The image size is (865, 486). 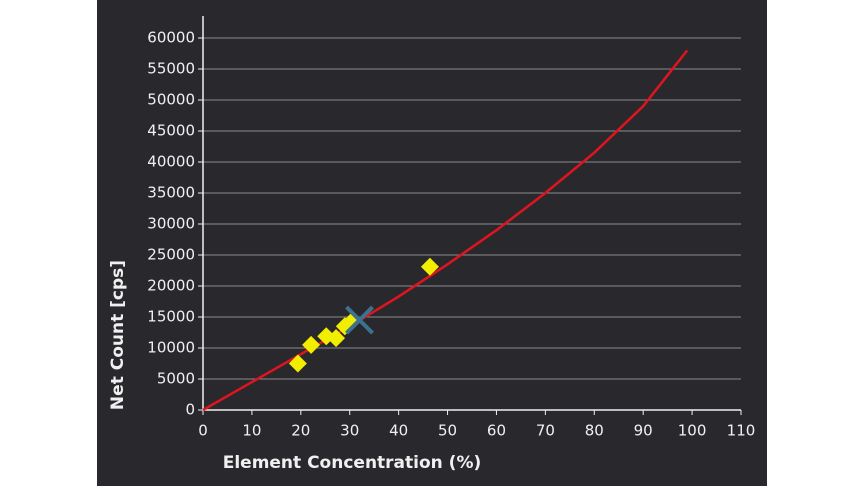 I want to click on y-tick-label: 35000, so click(x=171, y=193).